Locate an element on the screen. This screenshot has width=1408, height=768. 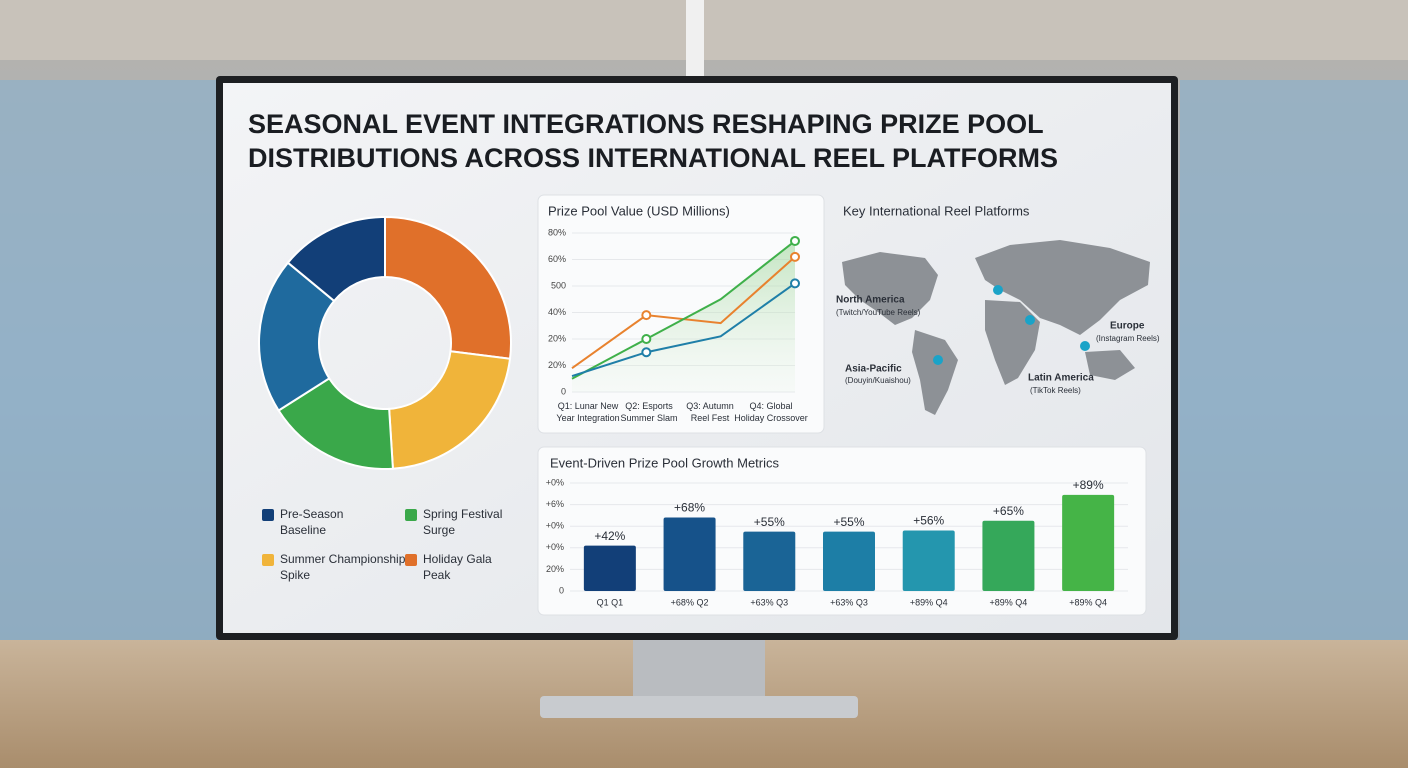
map-region: Asia-Pacific is located at coordinates (873, 369).